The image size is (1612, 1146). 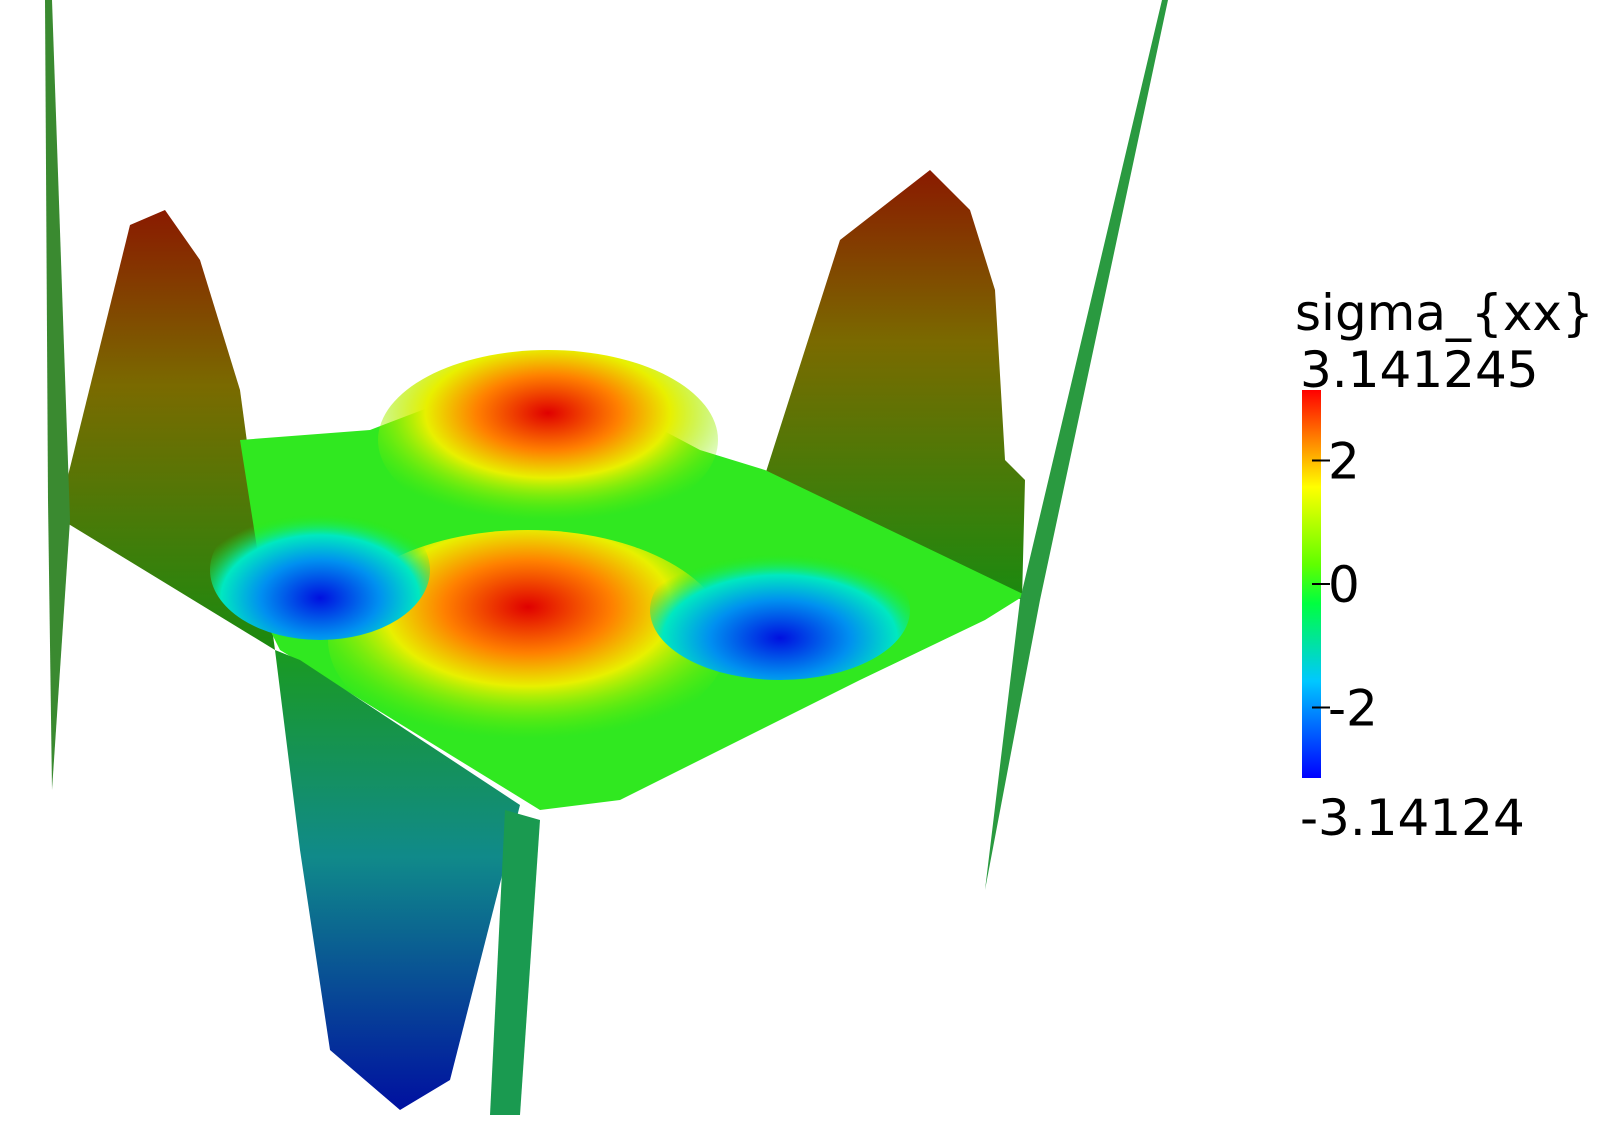 What do you see at coordinates (1353, 709) in the screenshot?
I see `tick-label: -2` at bounding box center [1353, 709].